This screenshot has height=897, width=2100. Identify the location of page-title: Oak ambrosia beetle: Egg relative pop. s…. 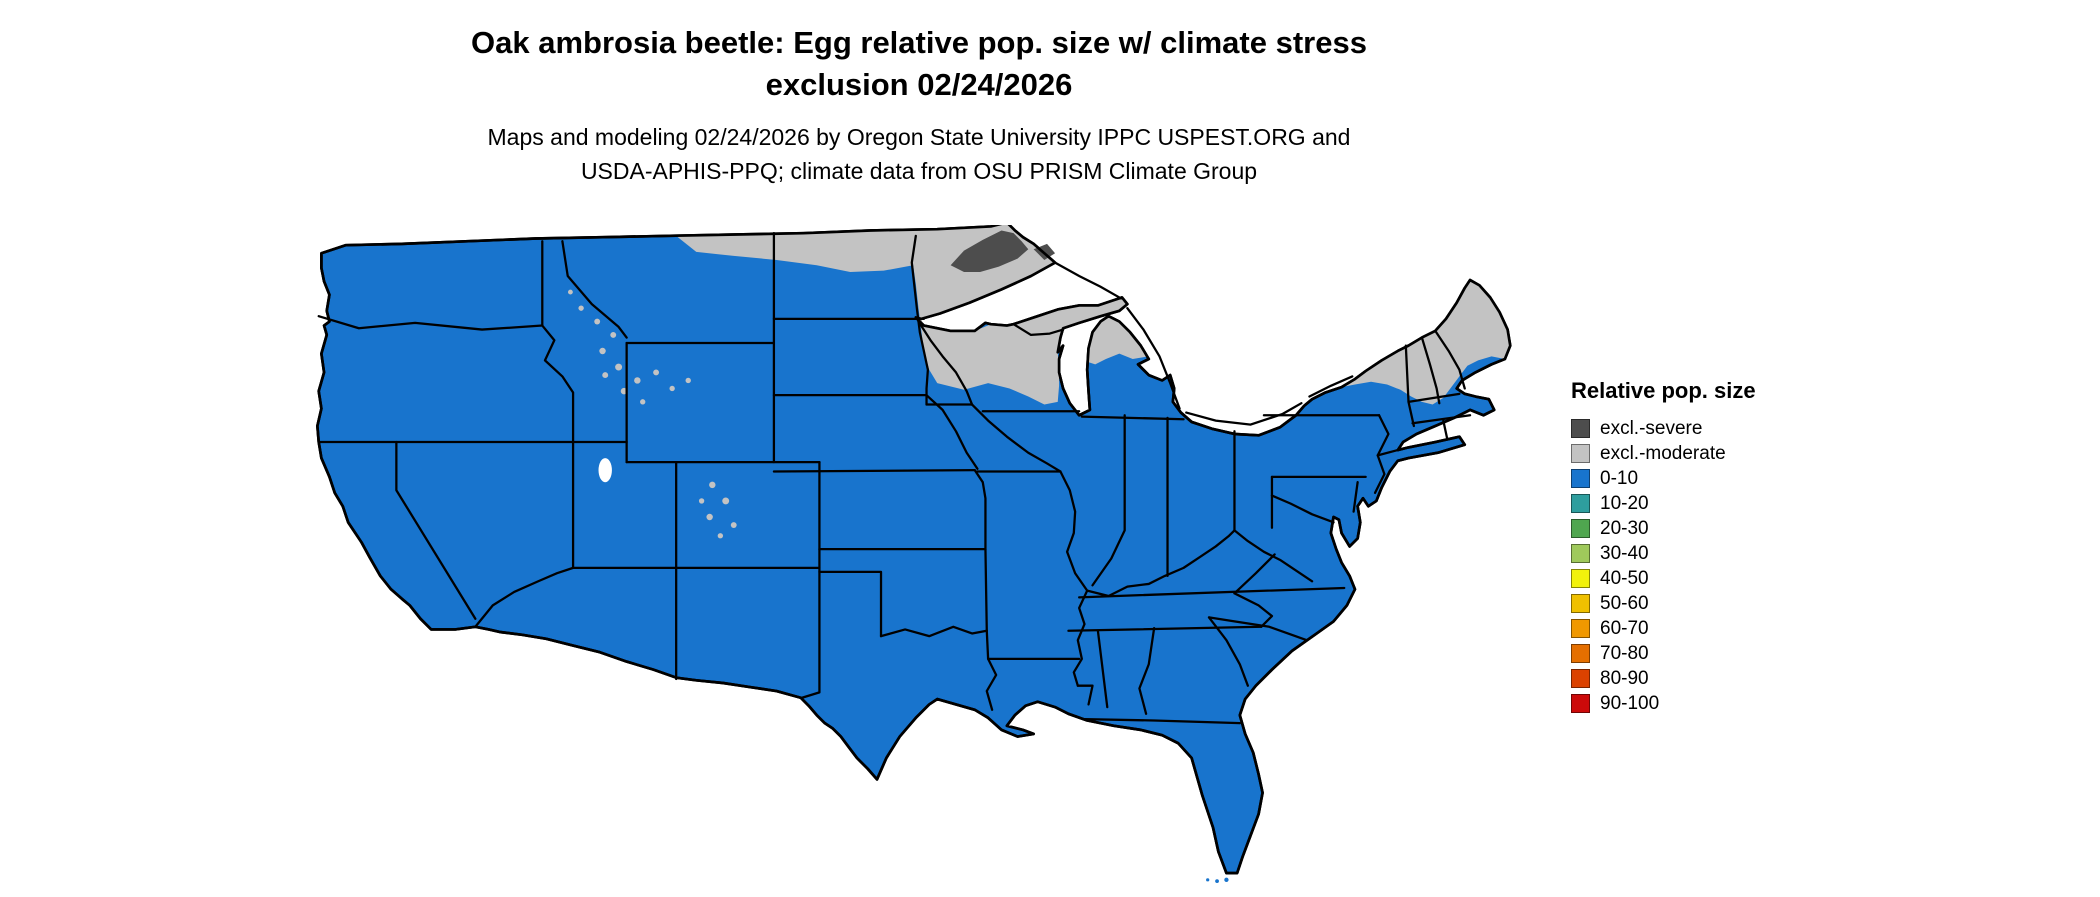
(919, 64).